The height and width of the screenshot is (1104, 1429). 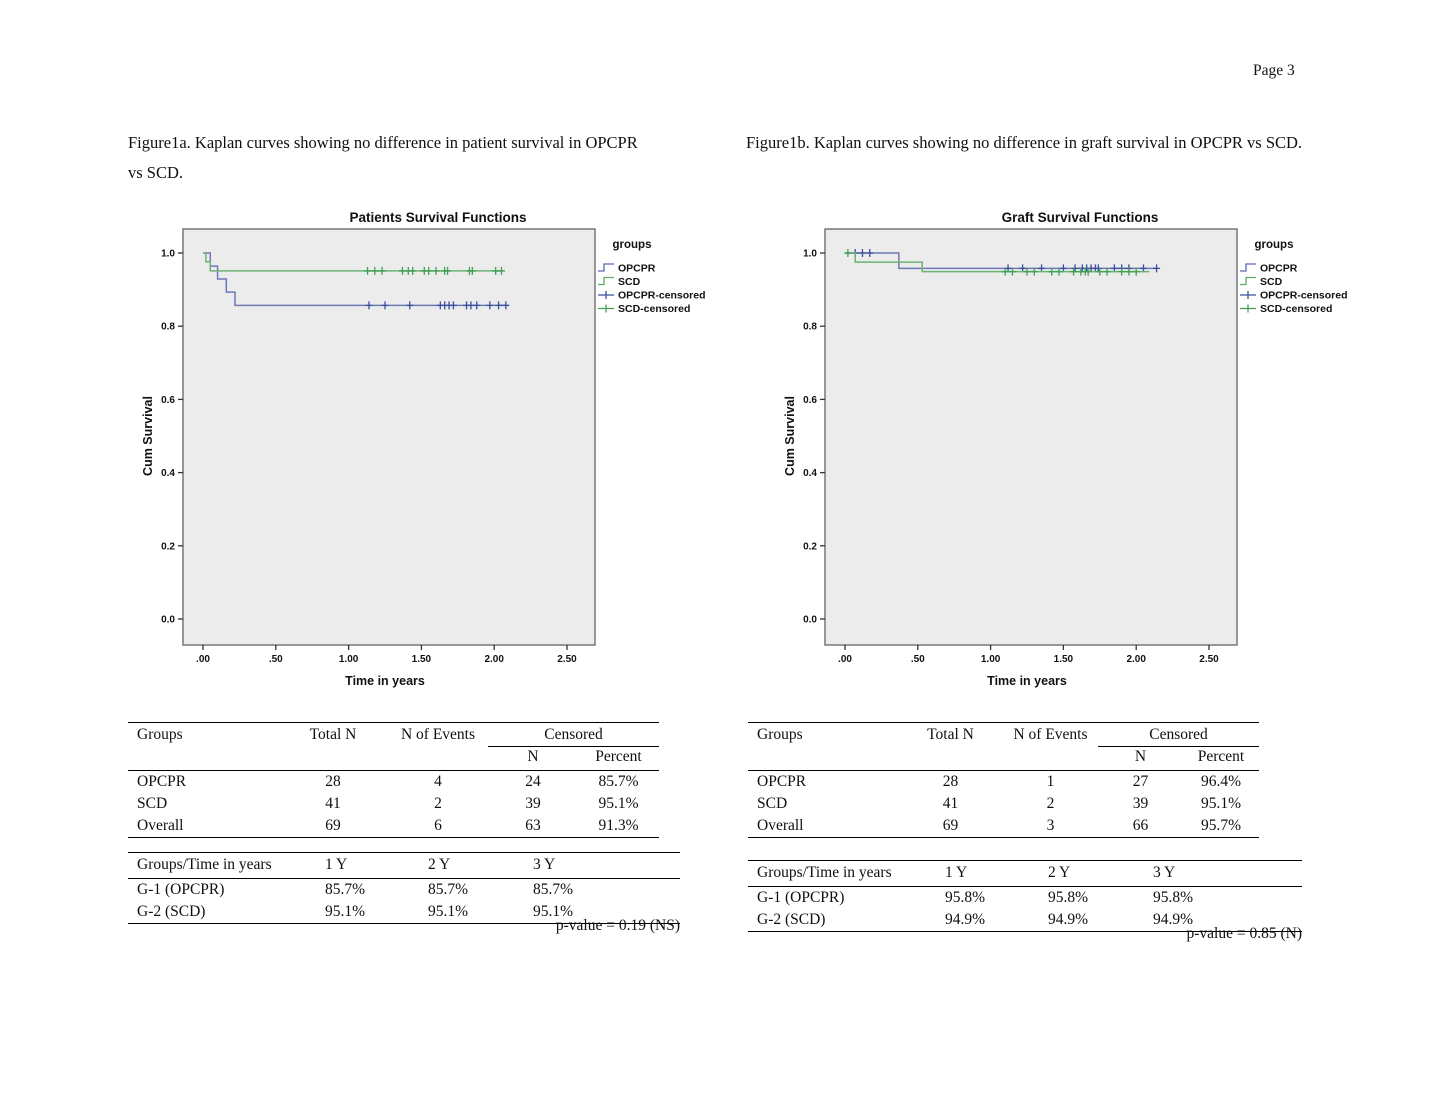 I want to click on table-cell: 95.7%, so click(x=1221, y=825).